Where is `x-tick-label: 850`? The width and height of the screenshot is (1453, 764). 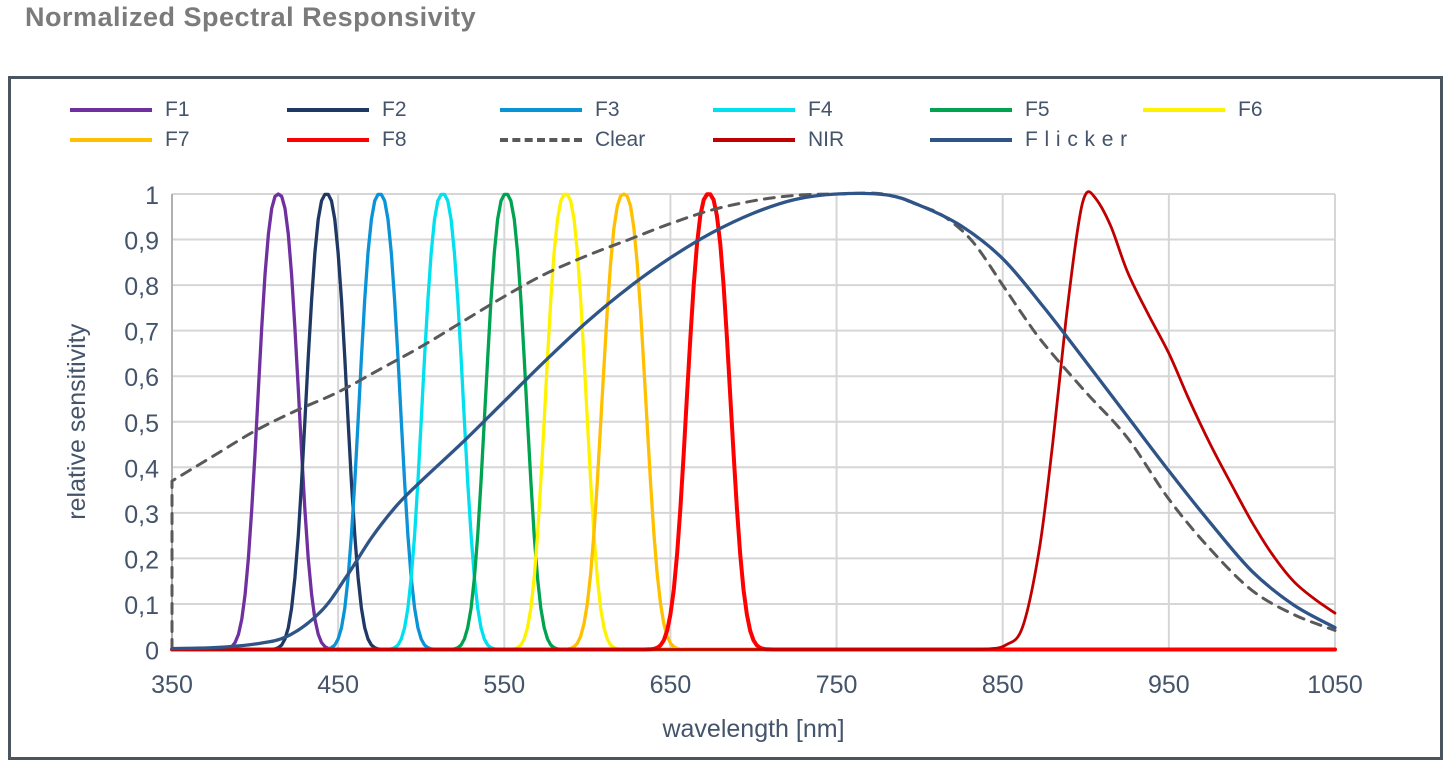 x-tick-label: 850 is located at coordinates (1003, 685).